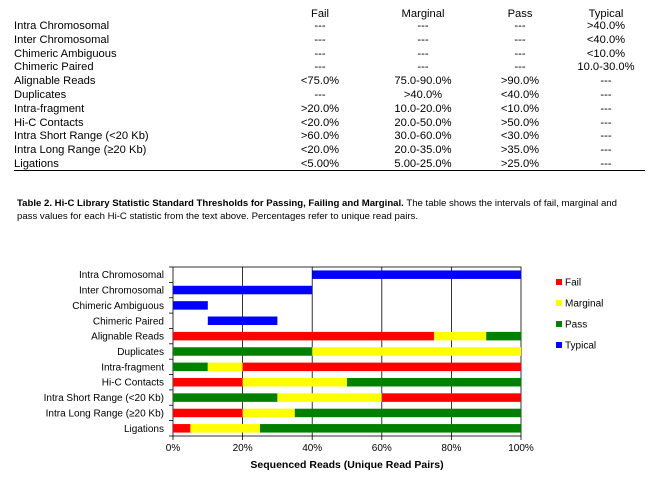  Describe the element at coordinates (423, 164) in the screenshot. I see `table-cell: 5.00-25.0%` at that location.